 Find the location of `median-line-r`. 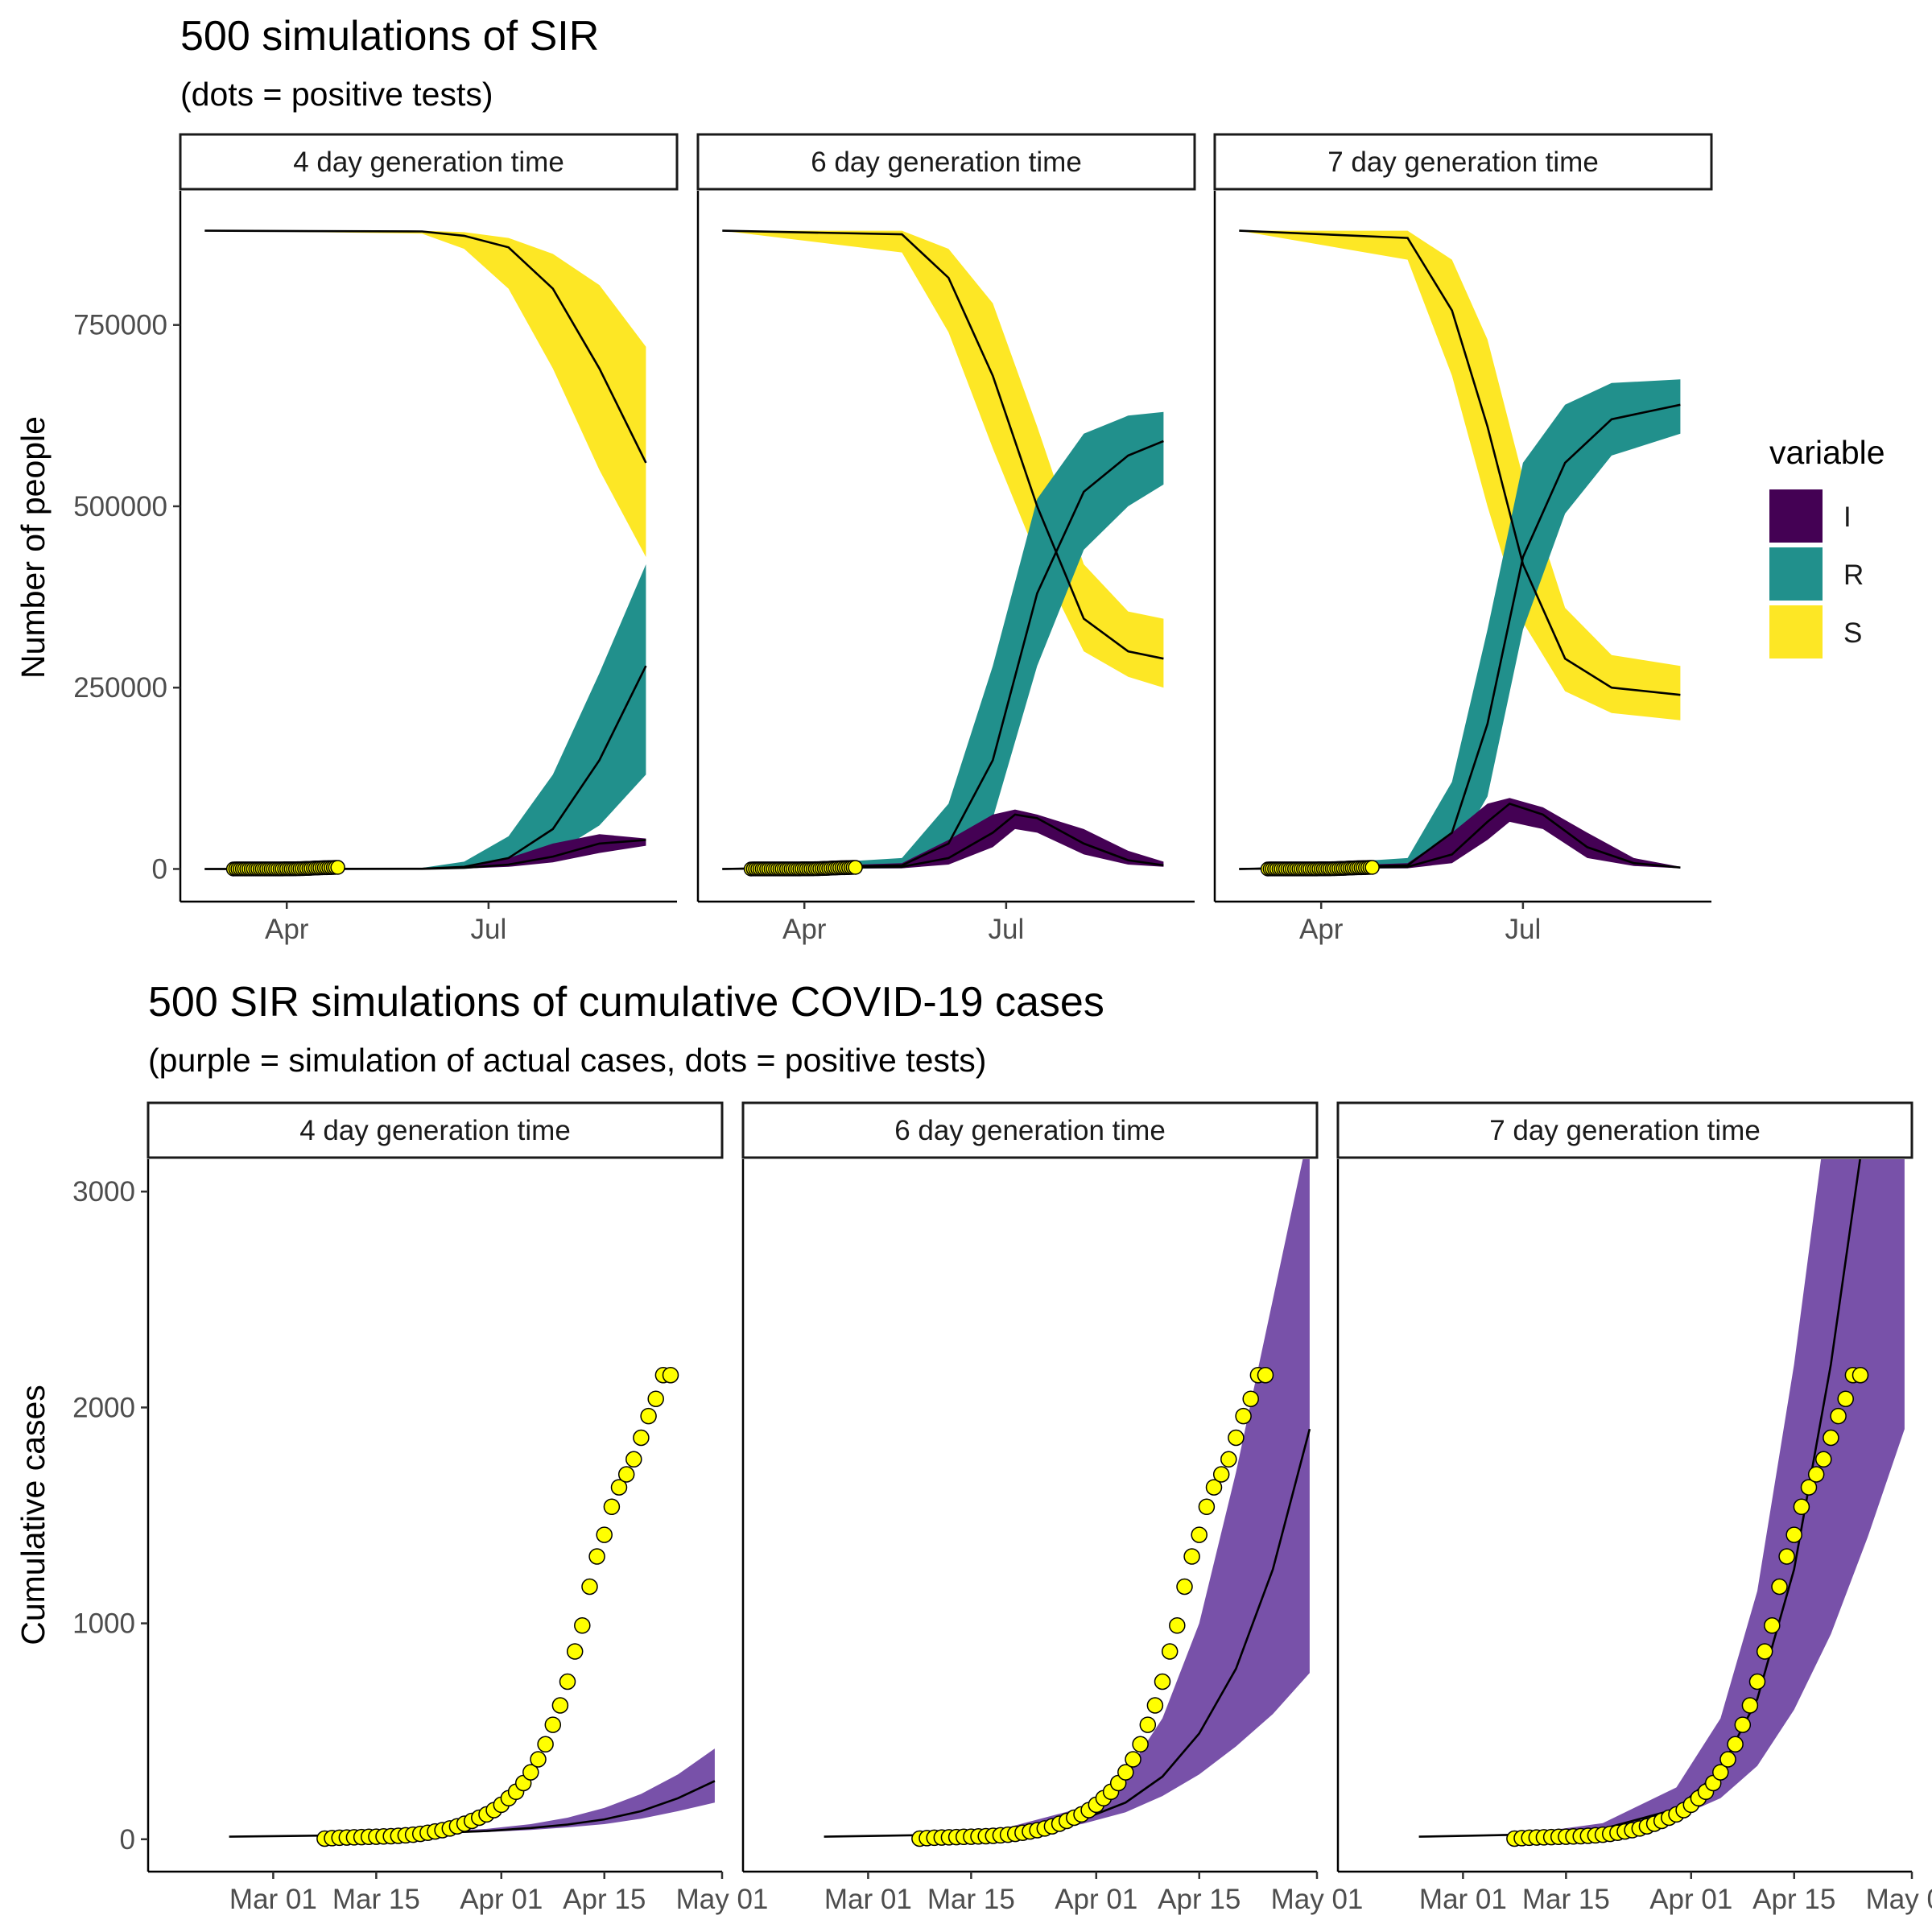

median-line-r is located at coordinates (1460, 636).